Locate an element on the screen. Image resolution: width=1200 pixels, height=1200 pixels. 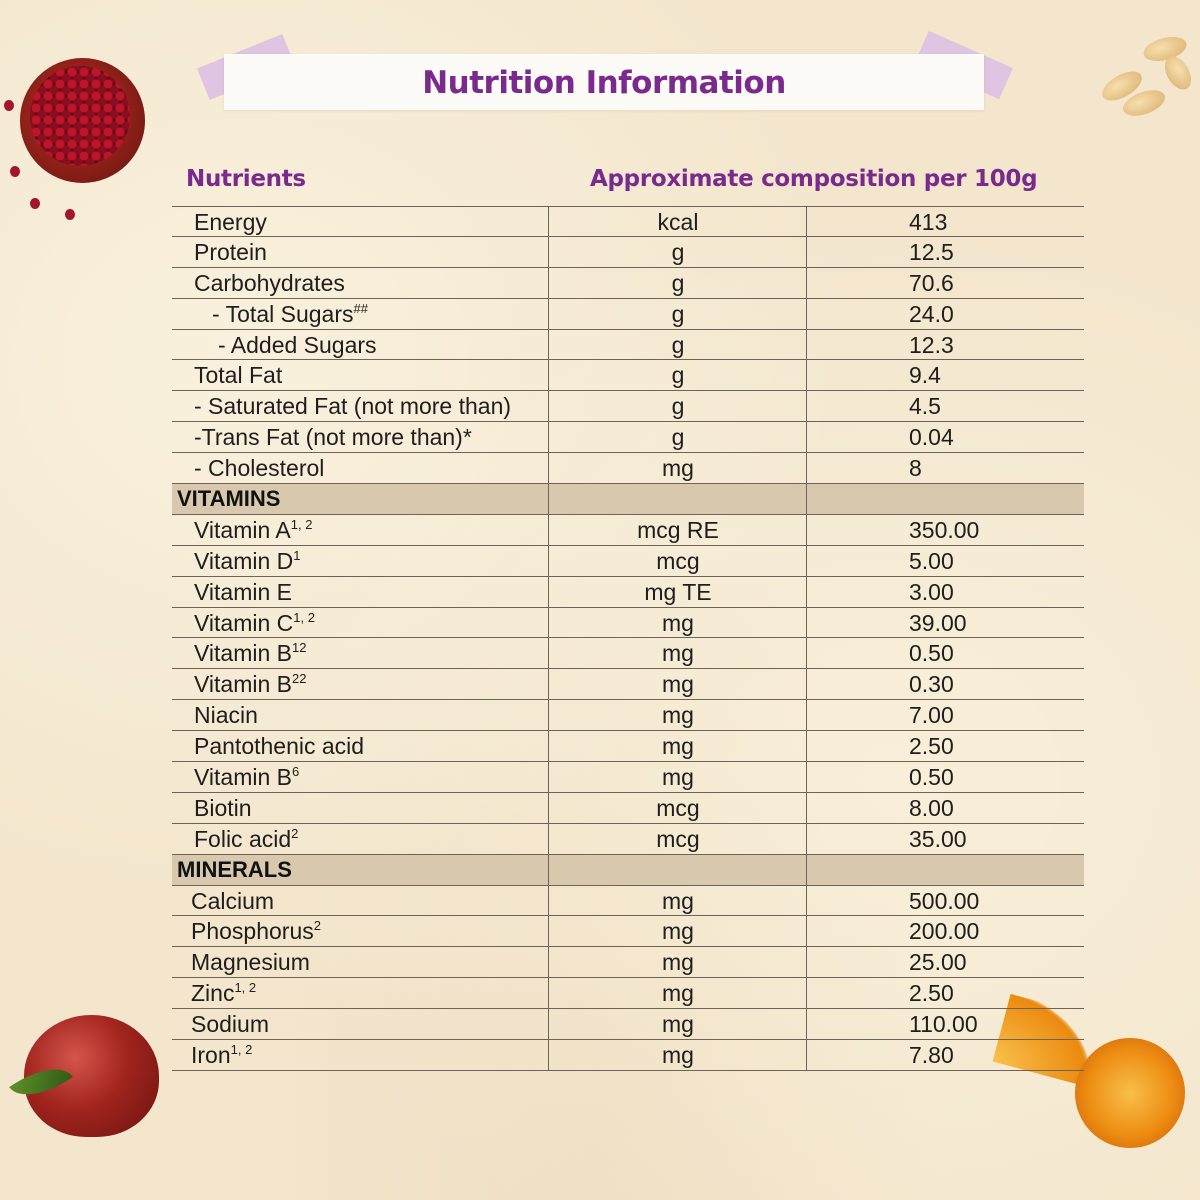
value-cell: 39.00 is located at coordinates (945, 622).